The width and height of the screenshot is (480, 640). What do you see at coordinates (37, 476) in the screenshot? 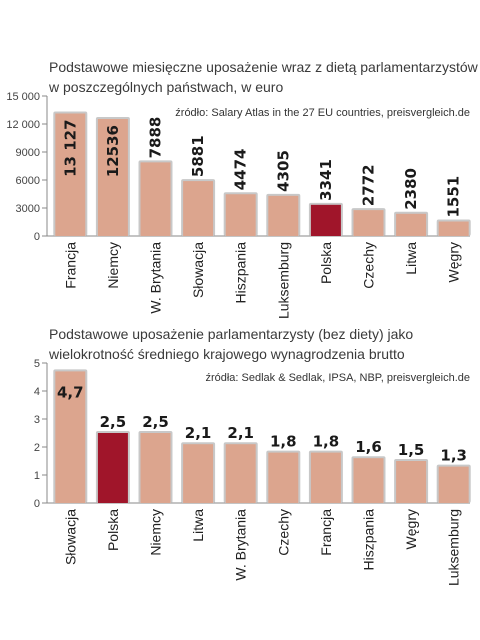
I see `y-tick-label: 1` at bounding box center [37, 476].